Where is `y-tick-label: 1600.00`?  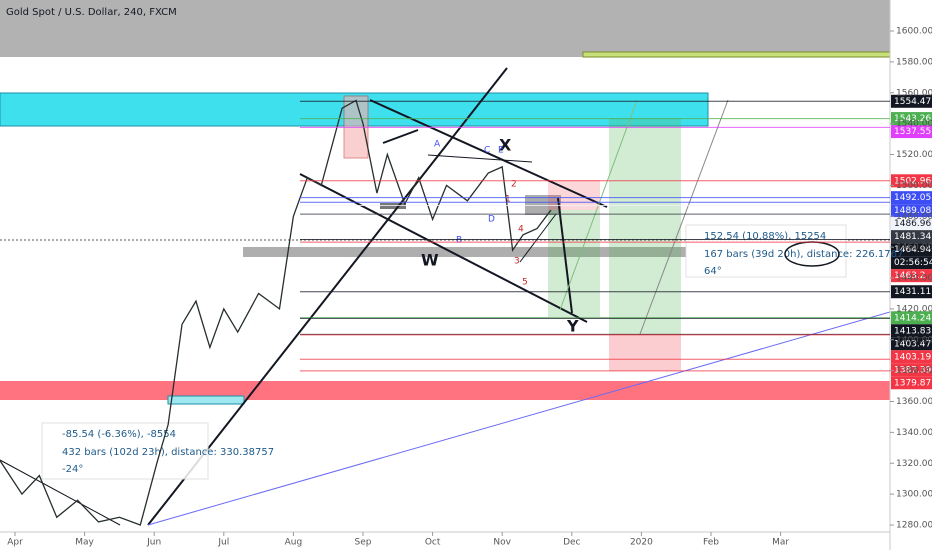
y-tick-label: 1600.00 is located at coordinates (914, 32).